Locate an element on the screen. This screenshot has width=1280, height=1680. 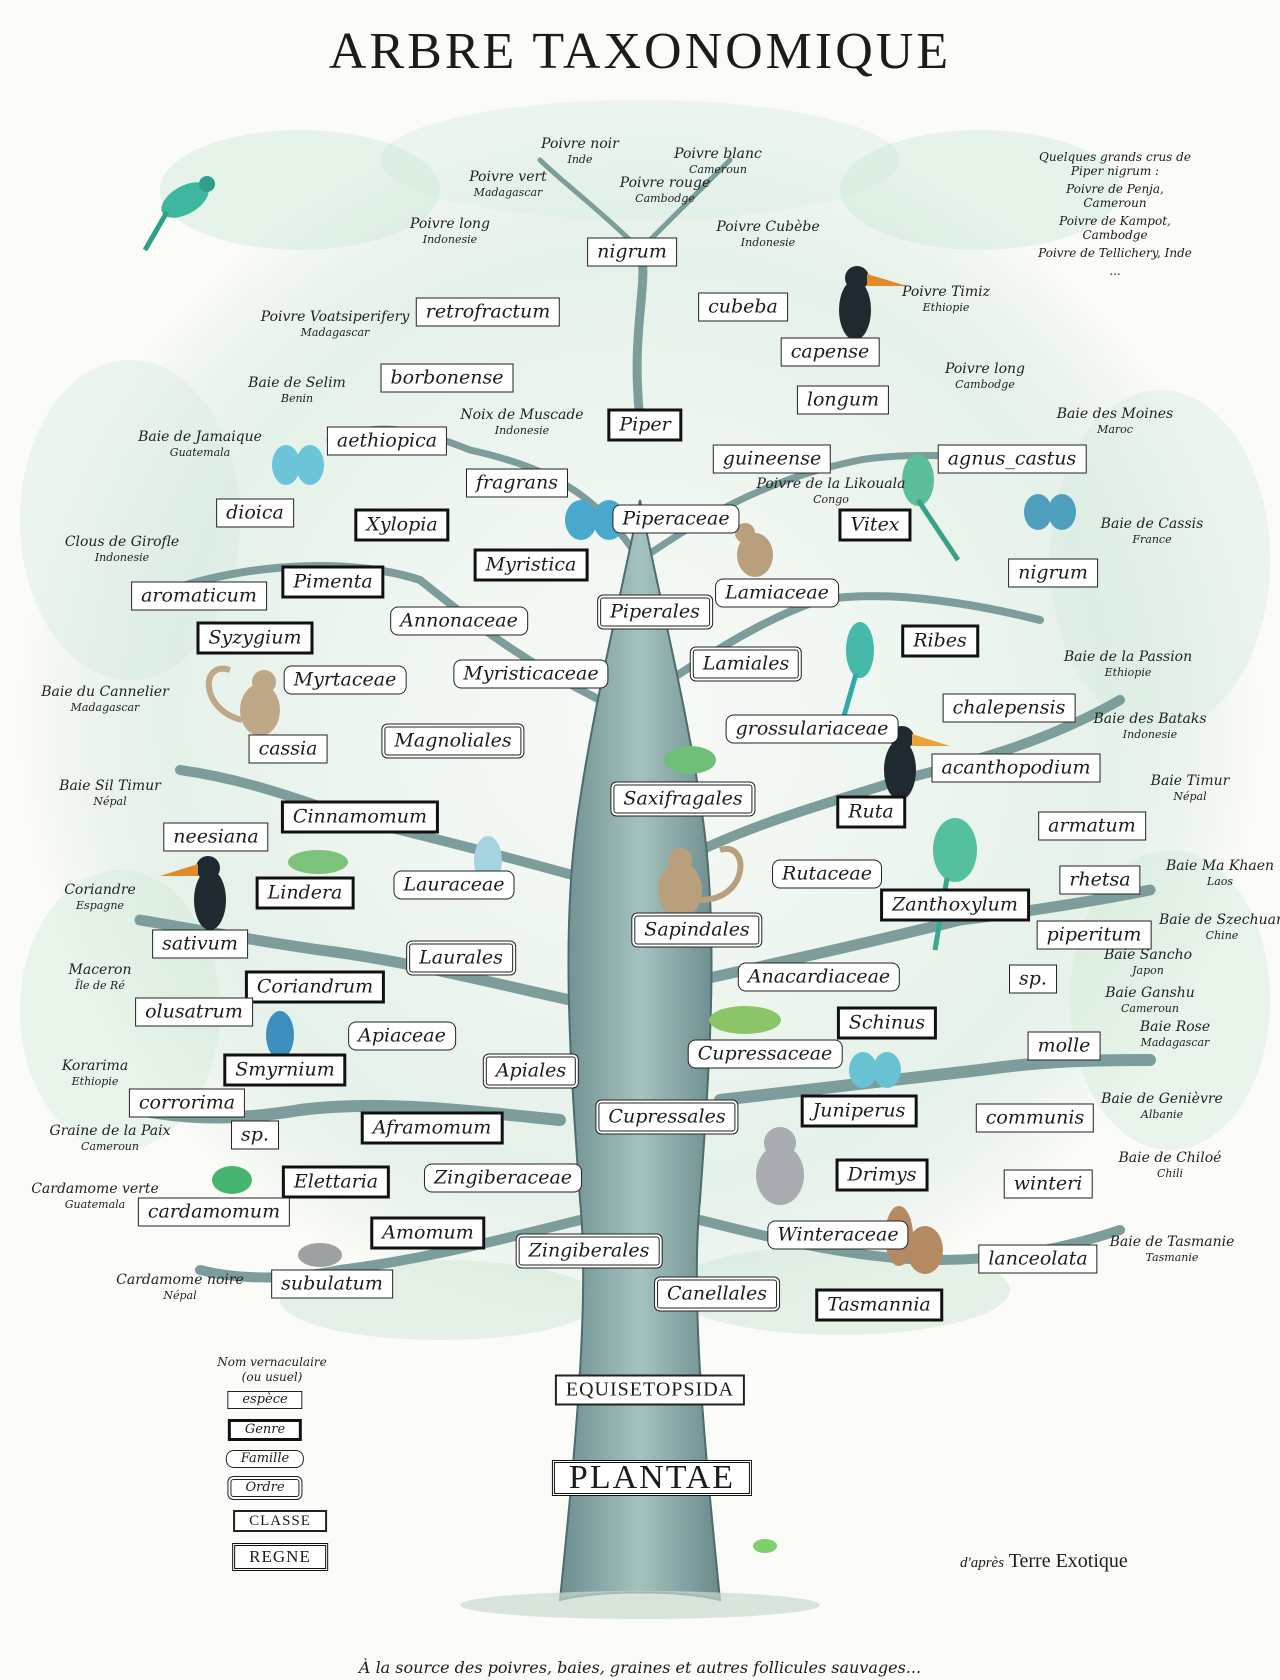
espece-aromaticum: aromaticum is located at coordinates (199, 596).